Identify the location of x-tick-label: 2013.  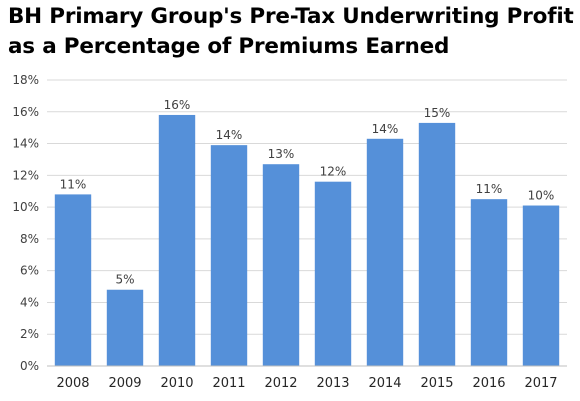
(332, 383).